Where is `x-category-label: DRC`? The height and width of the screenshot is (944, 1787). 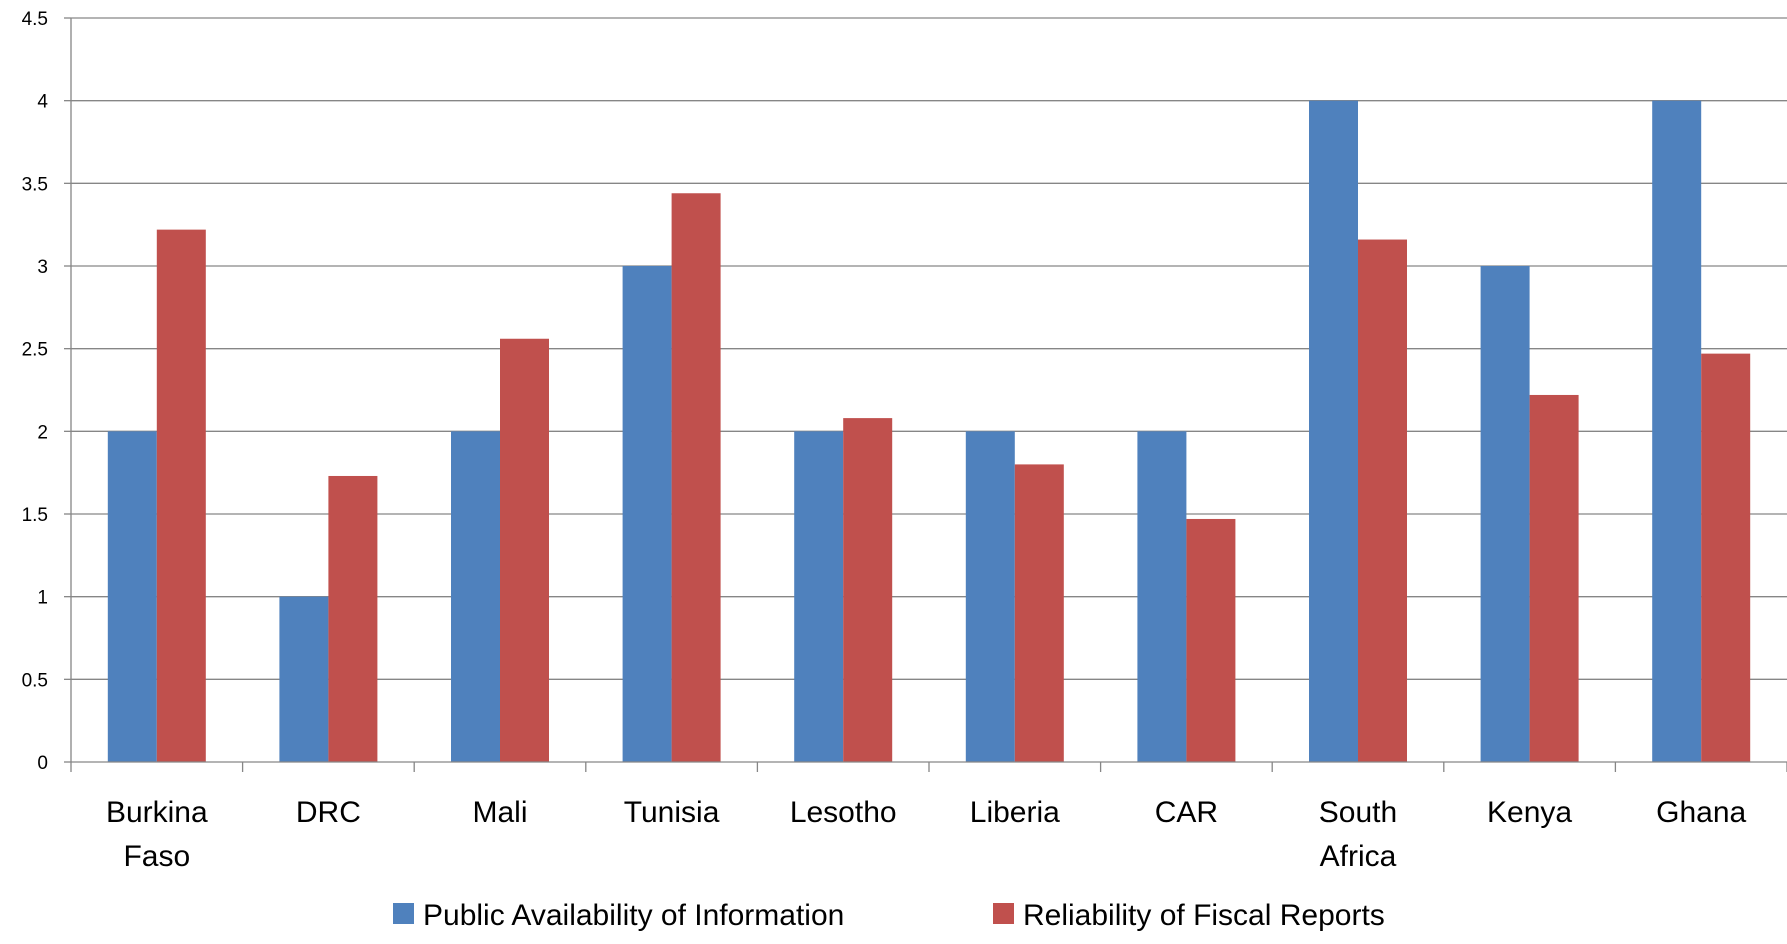 x-category-label: DRC is located at coordinates (328, 812).